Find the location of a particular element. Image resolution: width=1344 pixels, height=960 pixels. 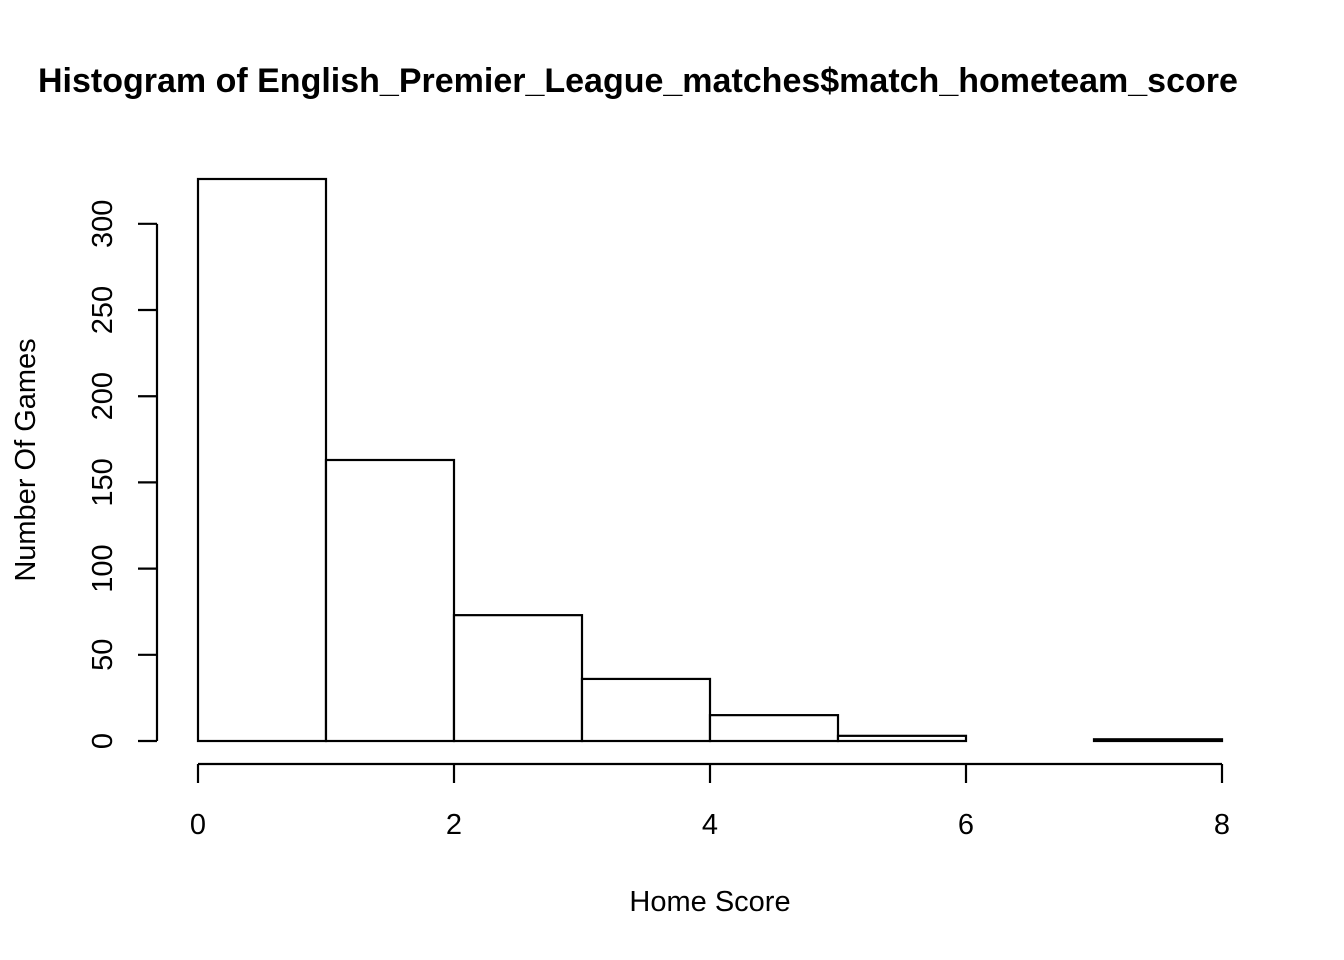

x-tick-label: 2 is located at coordinates (454, 825).